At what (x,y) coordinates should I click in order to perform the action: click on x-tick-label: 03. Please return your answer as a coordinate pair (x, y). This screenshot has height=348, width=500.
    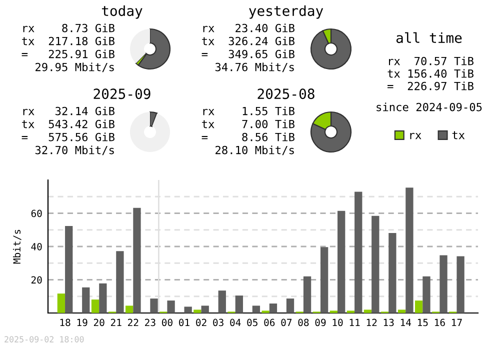
    Looking at the image, I should click on (218, 322).